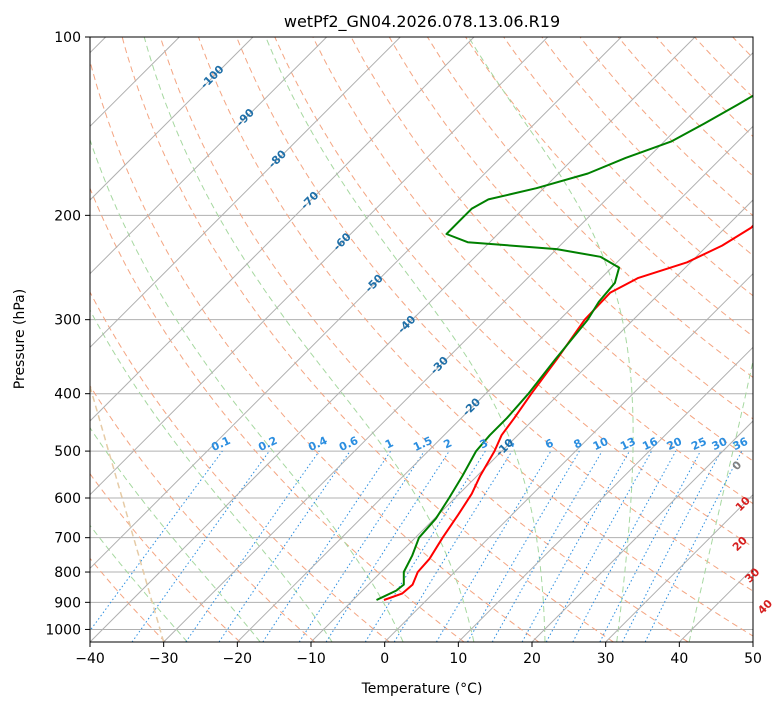 Image resolution: width=775 pixels, height=712 pixels. What do you see at coordinates (67, 395) in the screenshot?
I see `y-tick-label: 400` at bounding box center [67, 395].